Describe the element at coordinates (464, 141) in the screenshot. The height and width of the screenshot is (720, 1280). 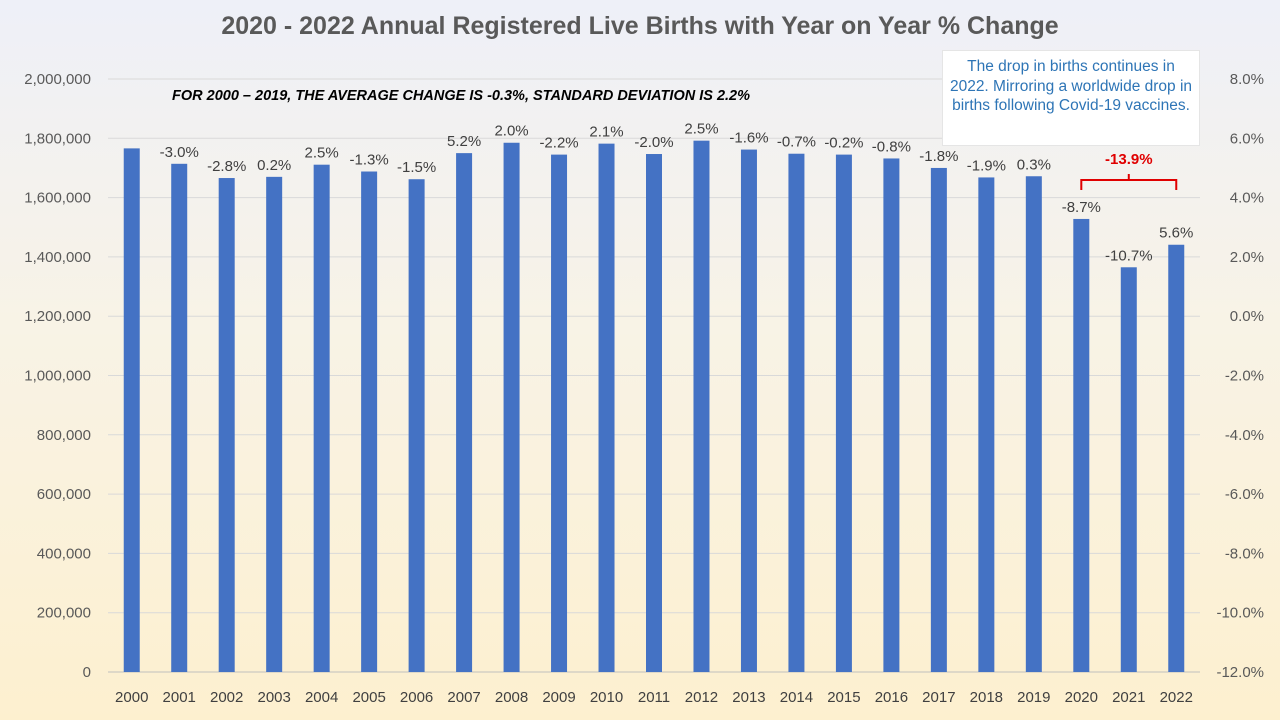
I see `data-label: 5.2%` at that location.